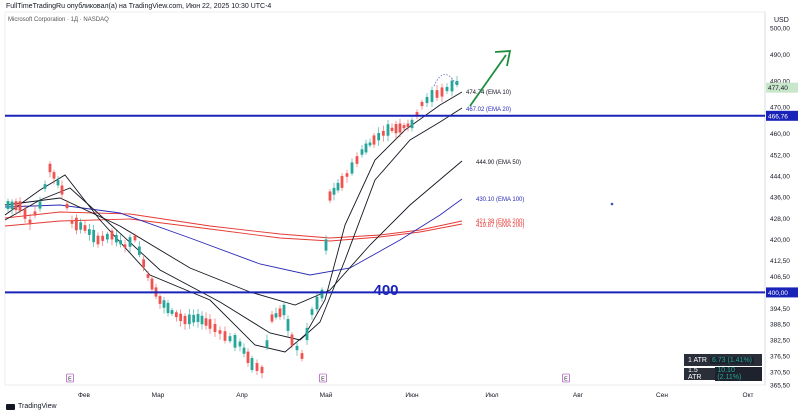 Image resolution: width=800 pixels, height=416 pixels. Describe the element at coordinates (780, 356) in the screenshot. I see `price-tick-label: 376,50` at that location.